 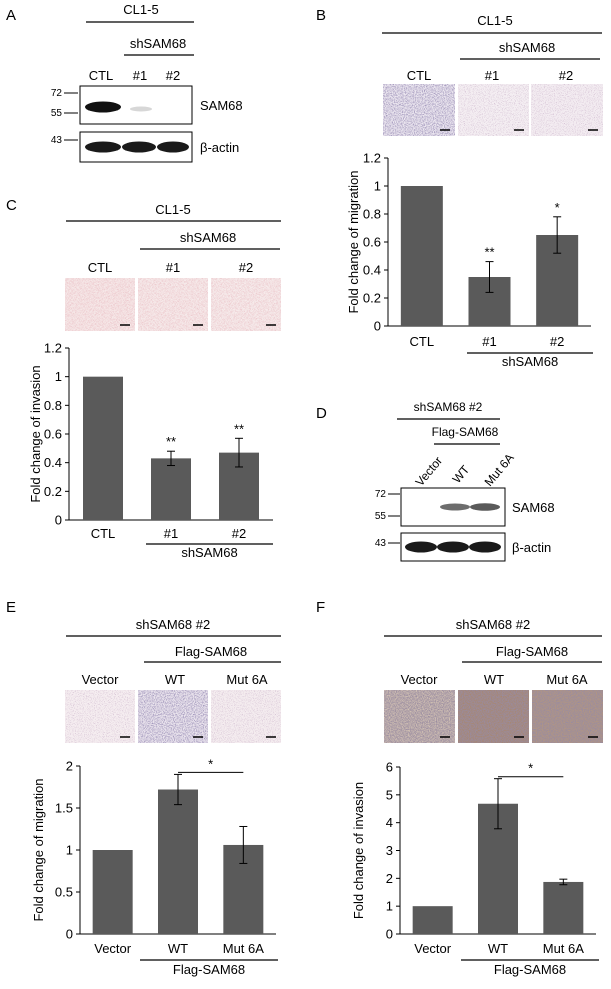 I want to click on panel-e-subgroup: Flag-SAM68, so click(x=211, y=651).